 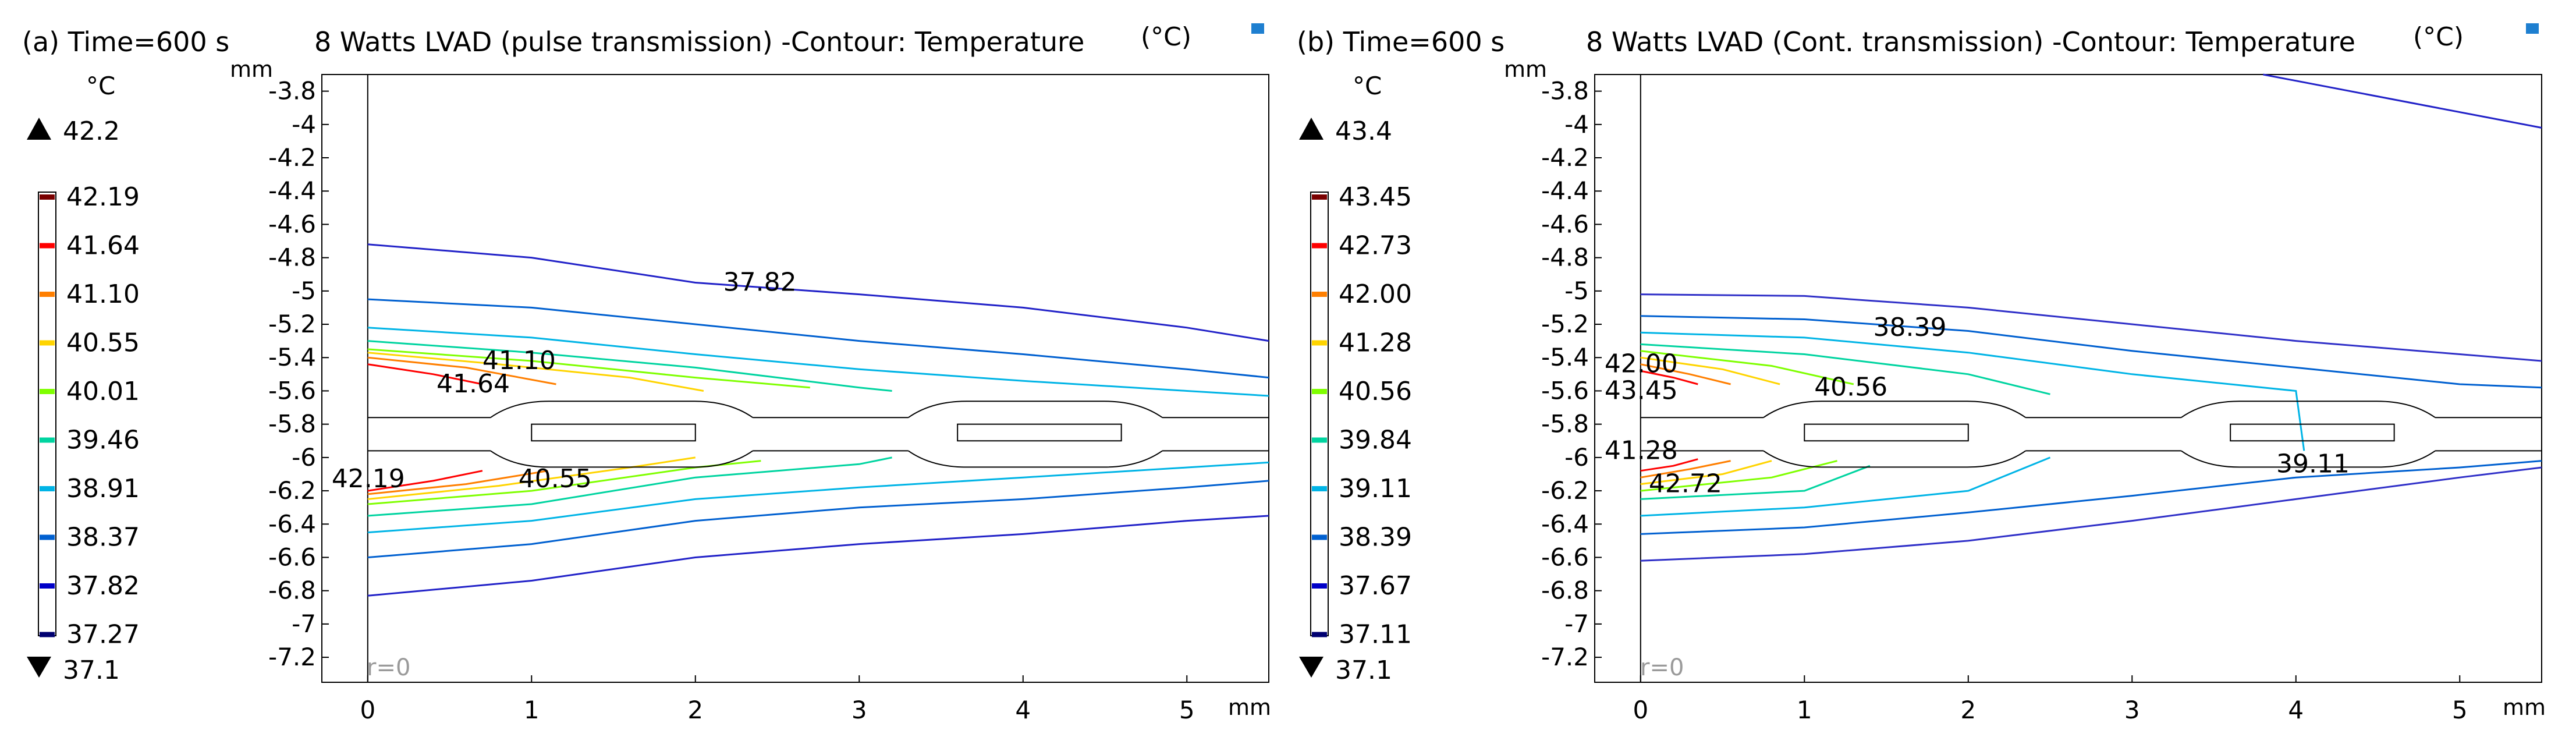 What do you see at coordinates (1641, 710) in the screenshot?
I see `x-tick-label: 0` at bounding box center [1641, 710].